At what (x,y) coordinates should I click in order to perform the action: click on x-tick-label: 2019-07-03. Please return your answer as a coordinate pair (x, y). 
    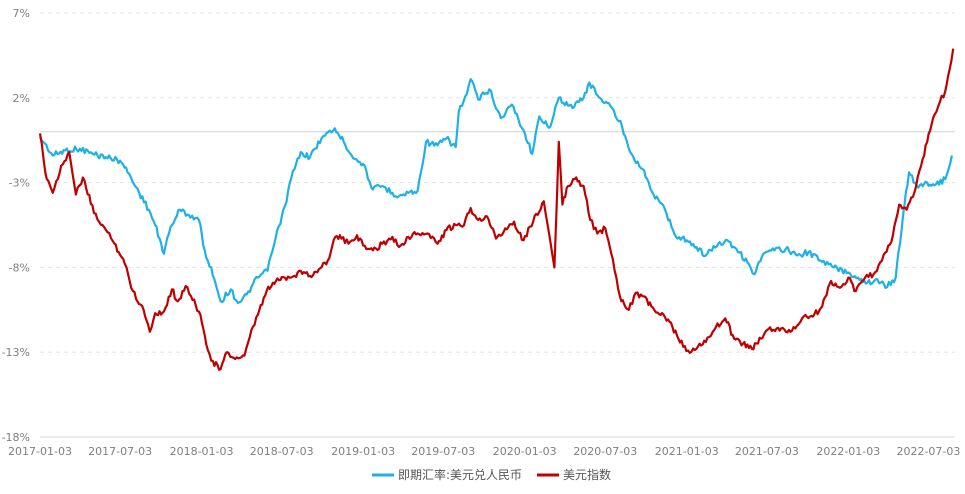
    Looking at the image, I should click on (443, 451).